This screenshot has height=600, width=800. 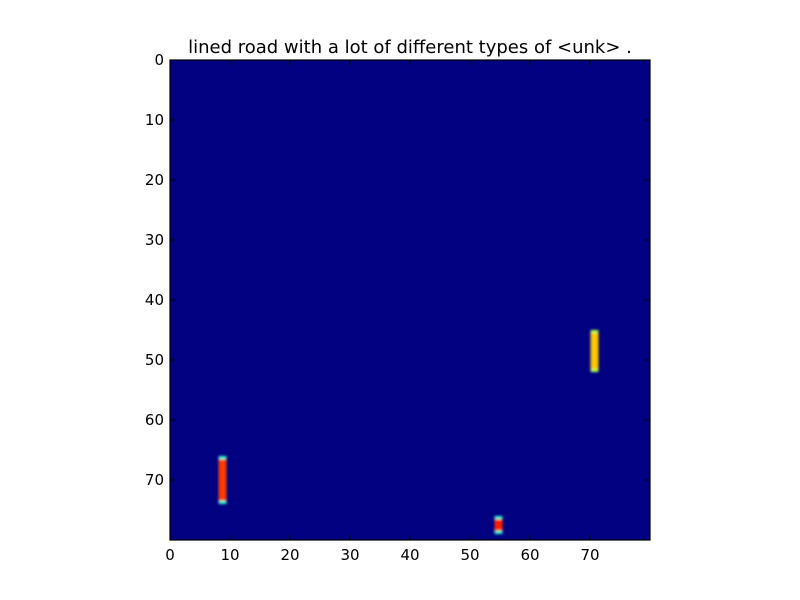 I want to click on x-tick-label: 10, so click(x=229, y=555).